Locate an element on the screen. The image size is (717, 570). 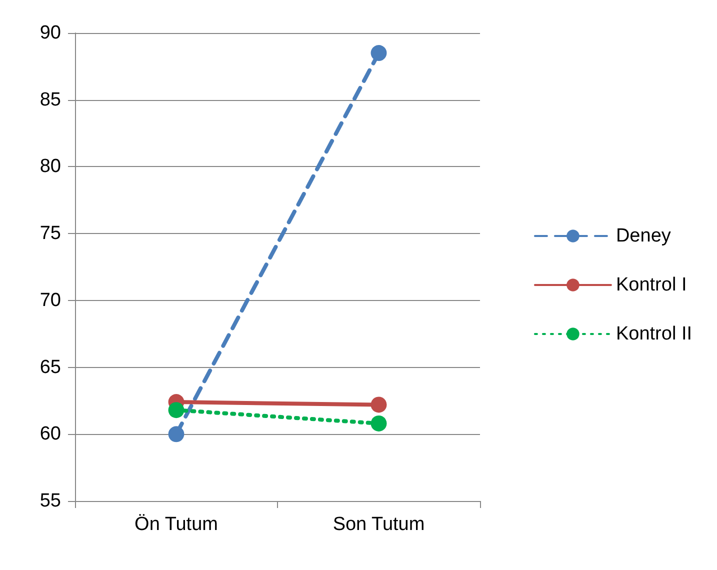
y-tick-label: 85 is located at coordinates (50, 99).